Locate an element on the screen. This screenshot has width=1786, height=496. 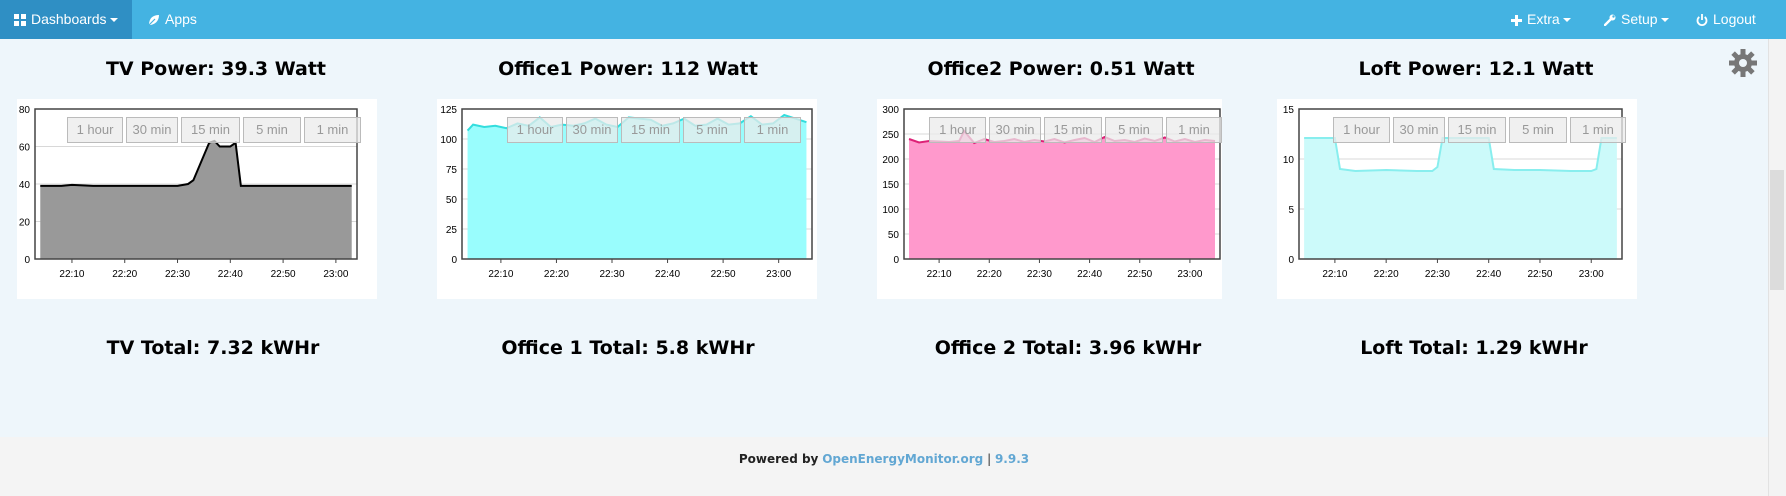
footer-version: 9.9.3 is located at coordinates (1012, 459).